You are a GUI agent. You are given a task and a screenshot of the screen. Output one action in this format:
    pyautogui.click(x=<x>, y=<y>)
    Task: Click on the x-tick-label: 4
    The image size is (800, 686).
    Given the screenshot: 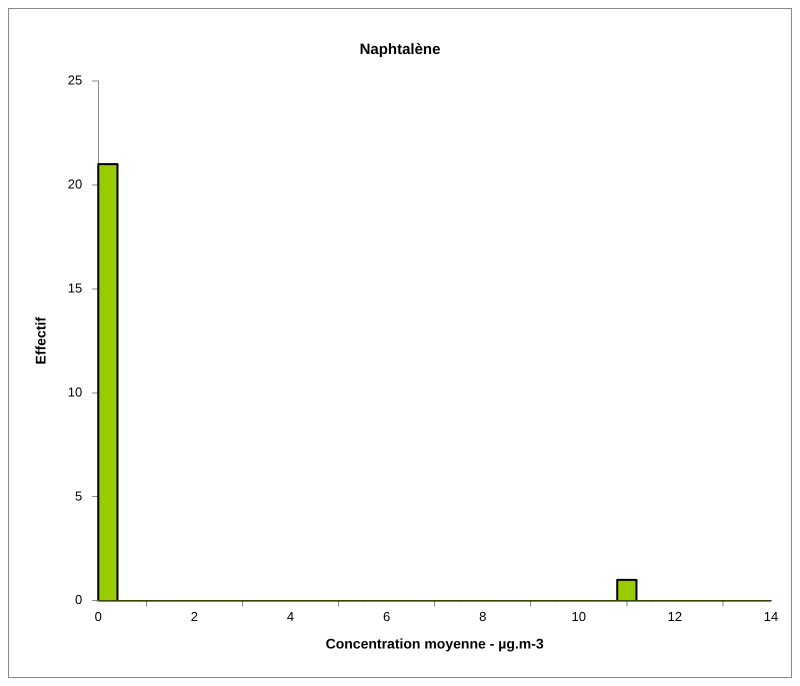 What is the action you would take?
    pyautogui.click(x=290, y=616)
    